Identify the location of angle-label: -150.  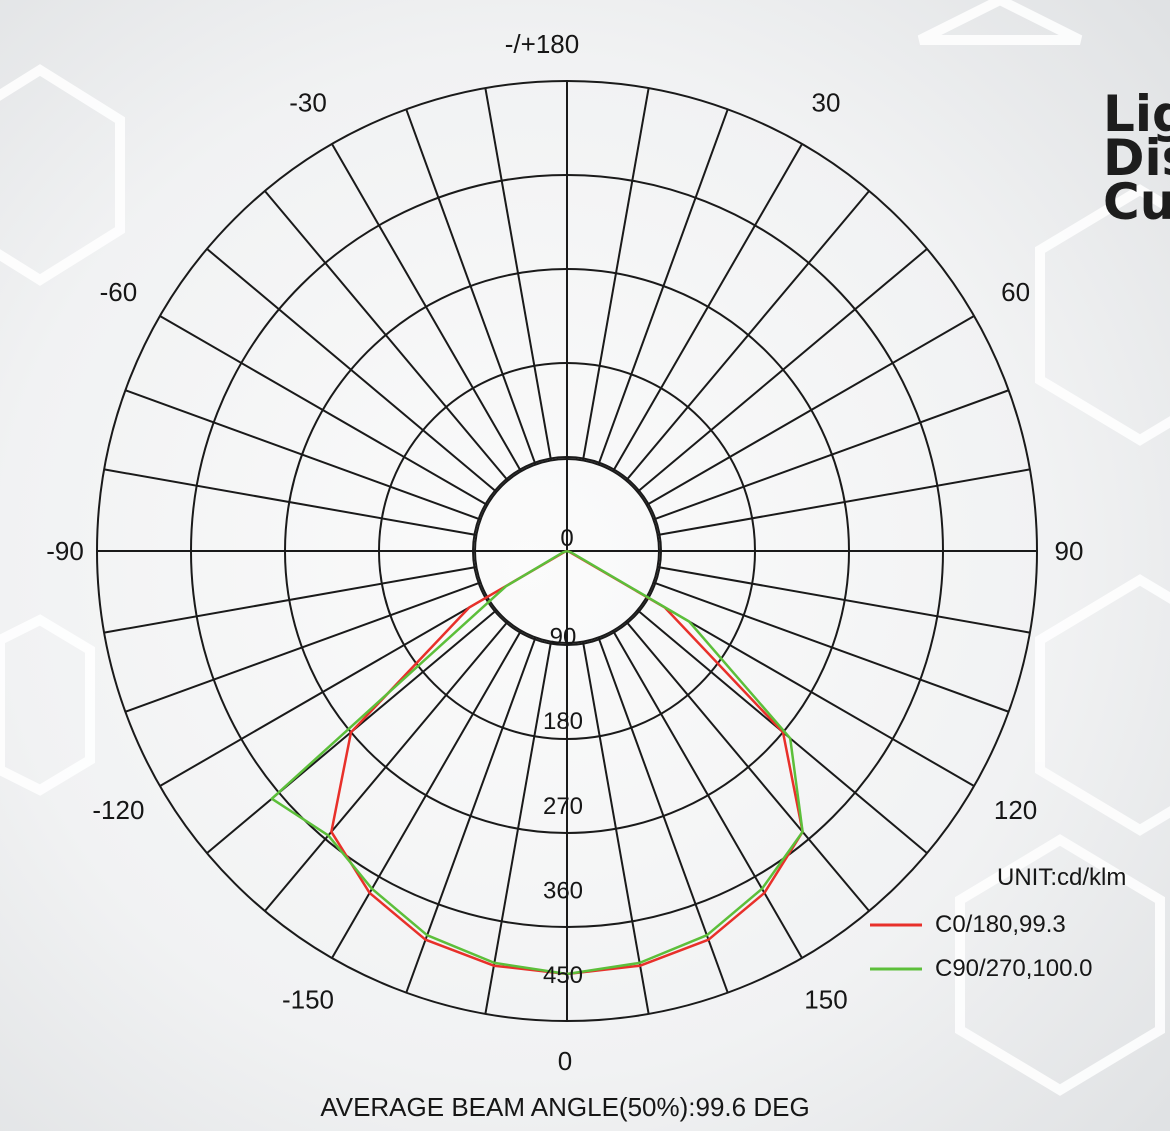
(308, 1000).